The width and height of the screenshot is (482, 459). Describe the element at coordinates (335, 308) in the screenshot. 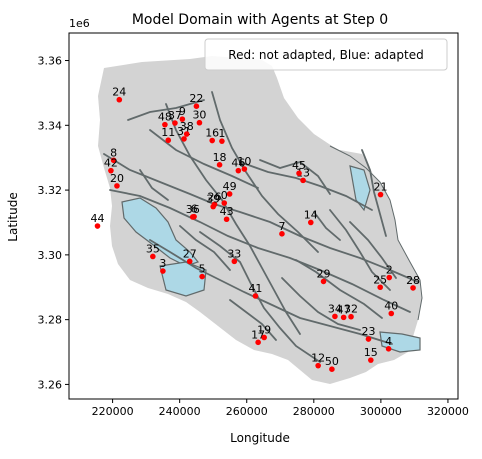

I see `agent-label: 34` at that location.